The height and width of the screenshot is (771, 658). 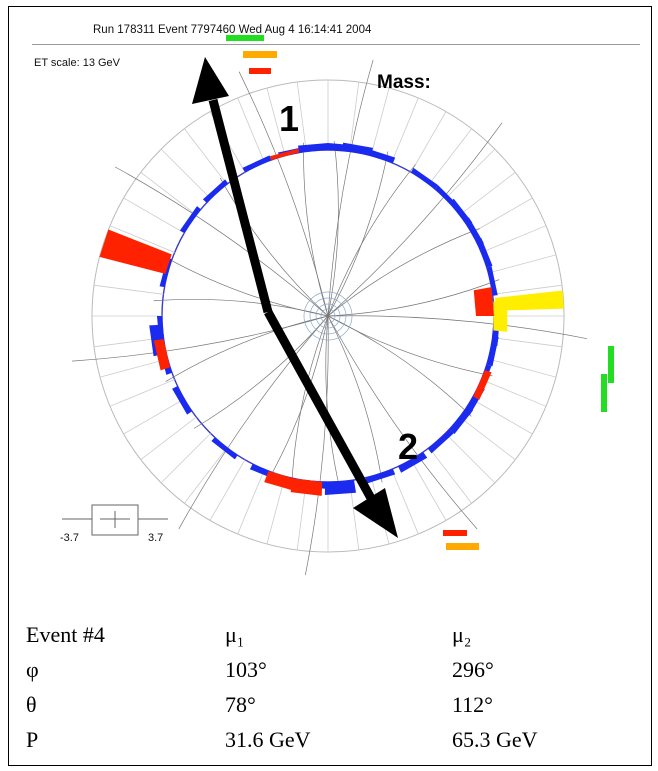 What do you see at coordinates (462, 546) in the screenshot?
I see `orange-marker-bottom` at bounding box center [462, 546].